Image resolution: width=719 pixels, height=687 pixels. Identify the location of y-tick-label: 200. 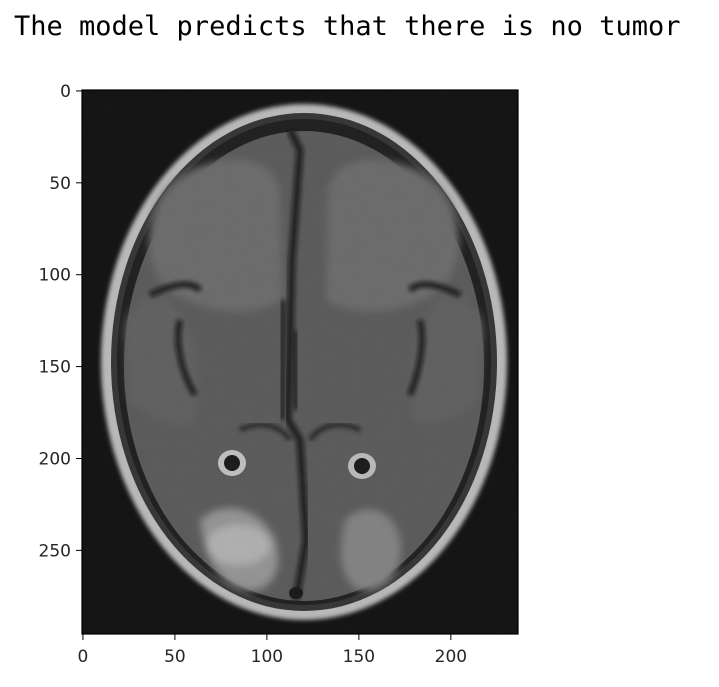
(55, 459).